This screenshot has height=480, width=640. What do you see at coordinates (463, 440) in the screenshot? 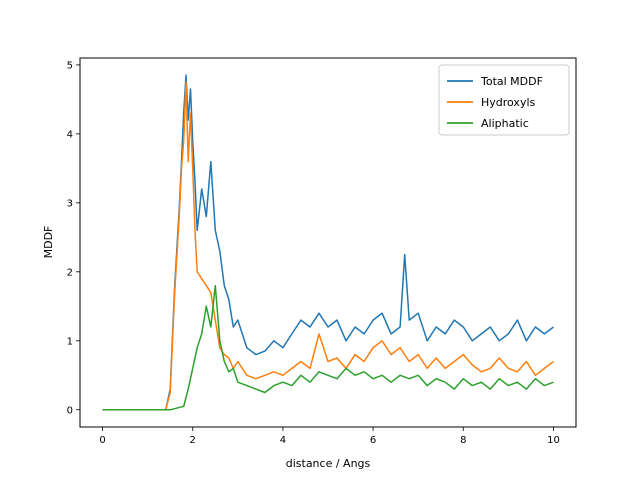
I see `x-tick-label: 8` at bounding box center [463, 440].